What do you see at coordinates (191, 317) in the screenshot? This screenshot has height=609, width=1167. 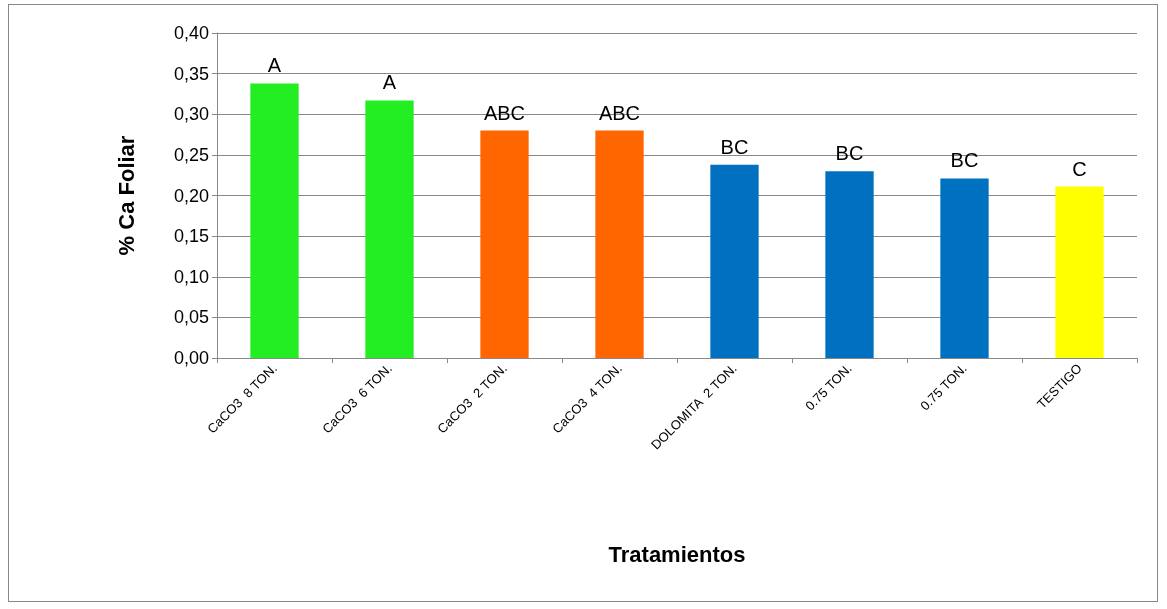 I see `y-tick-label: 0,05` at bounding box center [191, 317].